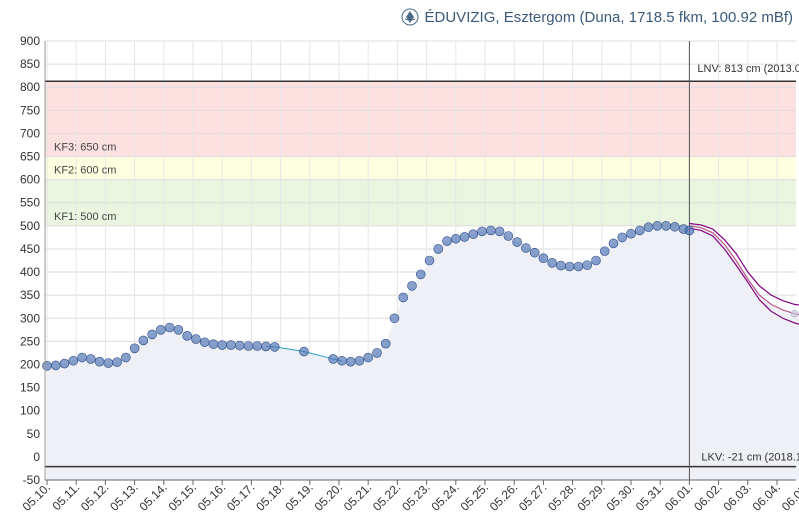 The image size is (799, 527). I want to click on x-tick-label: 05.20., so click(328, 496).